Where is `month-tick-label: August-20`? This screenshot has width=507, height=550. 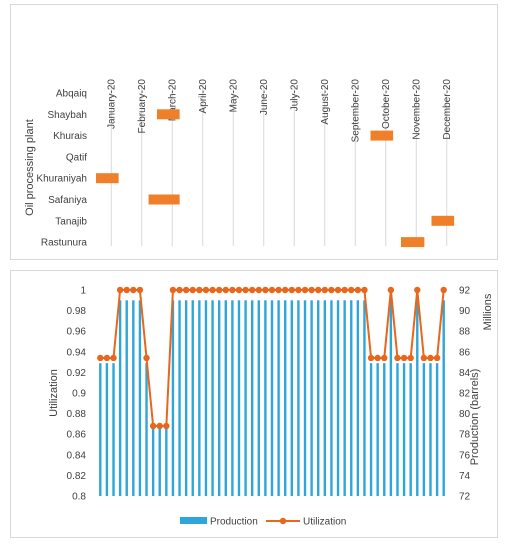 month-tick-label: August-20 is located at coordinates (325, 102).